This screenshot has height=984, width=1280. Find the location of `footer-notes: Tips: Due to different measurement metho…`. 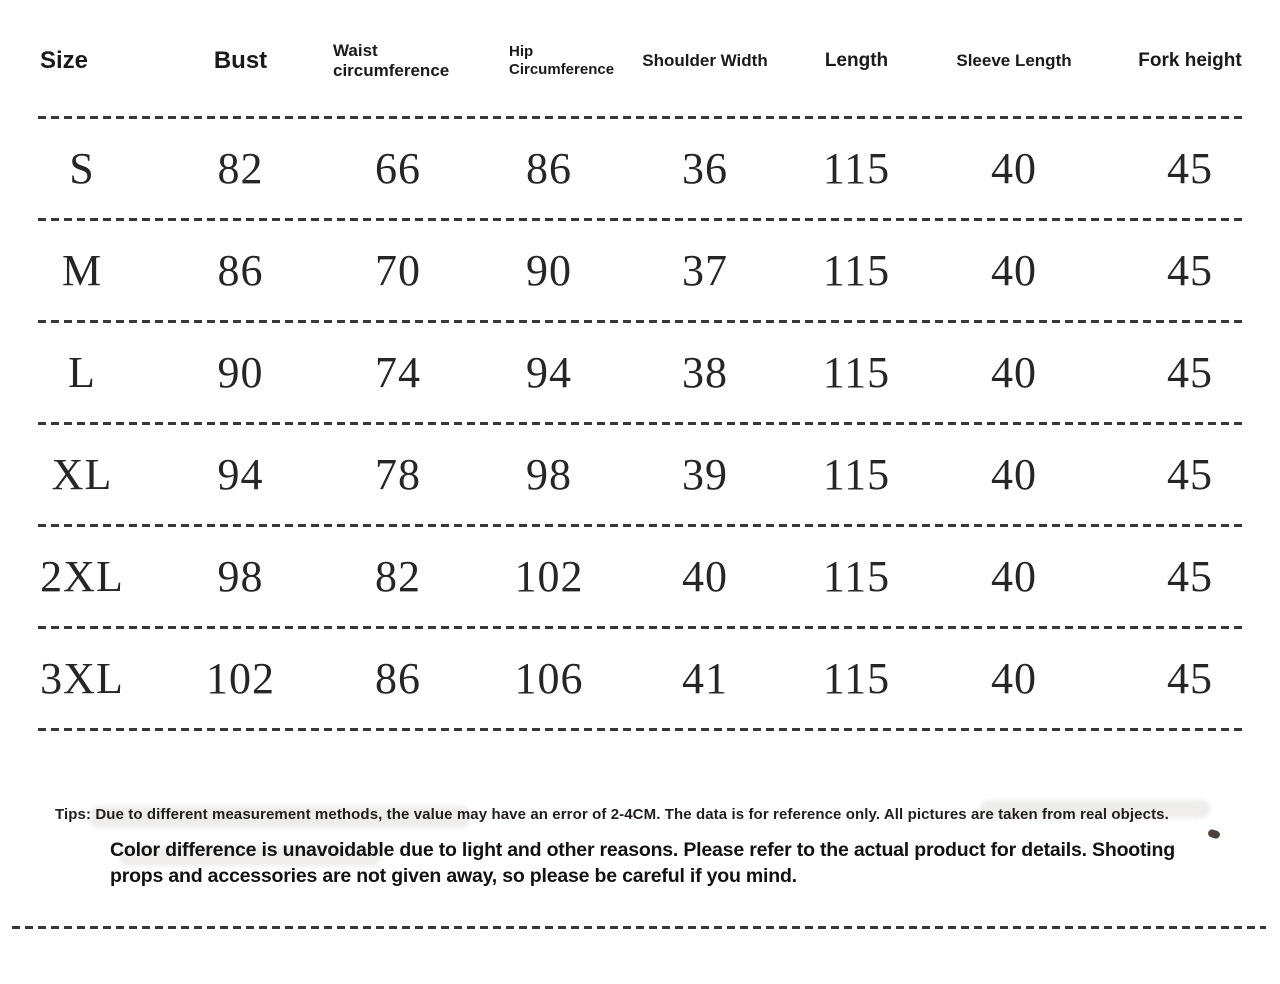

footer-notes: Tips: Due to different measurement metho… is located at coordinates (640, 847).